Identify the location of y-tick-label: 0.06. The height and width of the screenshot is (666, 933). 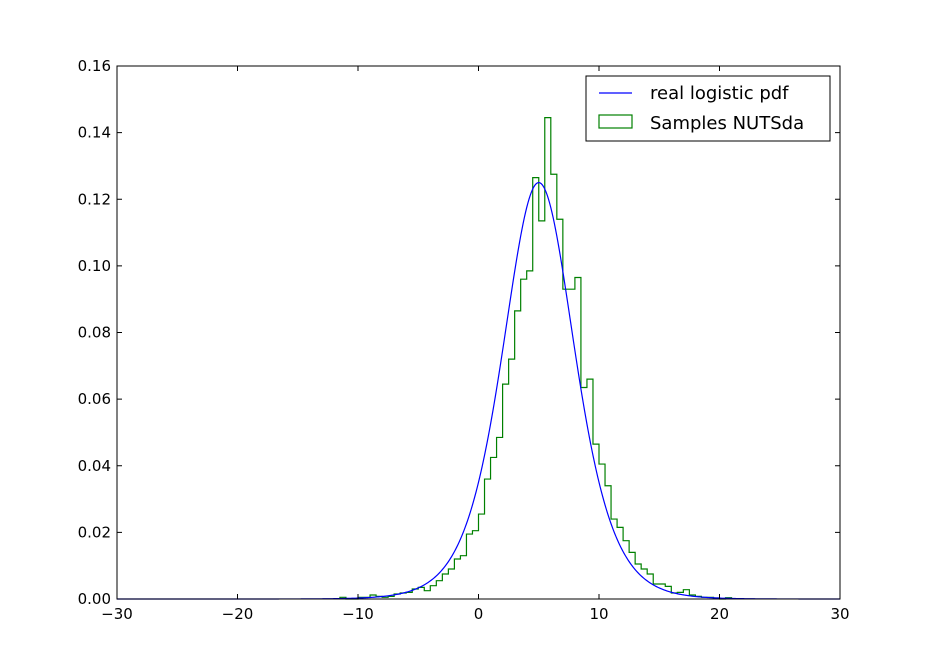
(94, 399).